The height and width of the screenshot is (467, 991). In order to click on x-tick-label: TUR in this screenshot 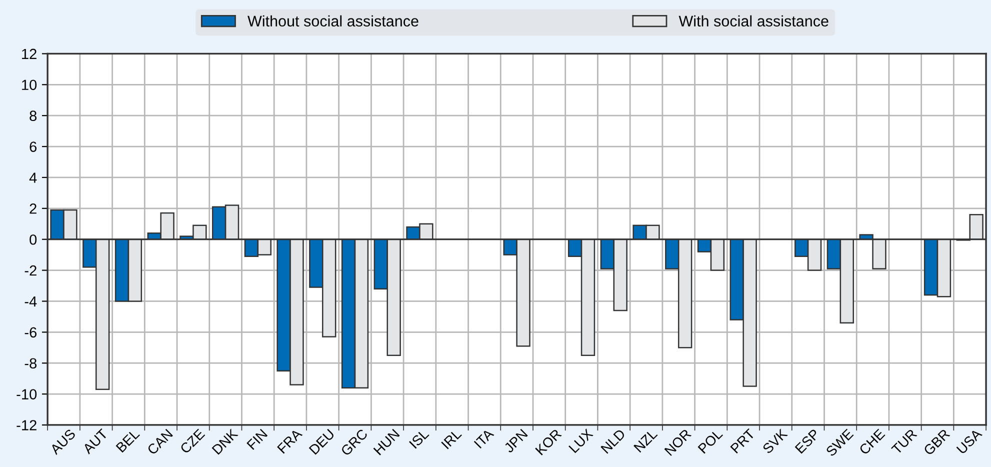, I will do `click(904, 441)`.